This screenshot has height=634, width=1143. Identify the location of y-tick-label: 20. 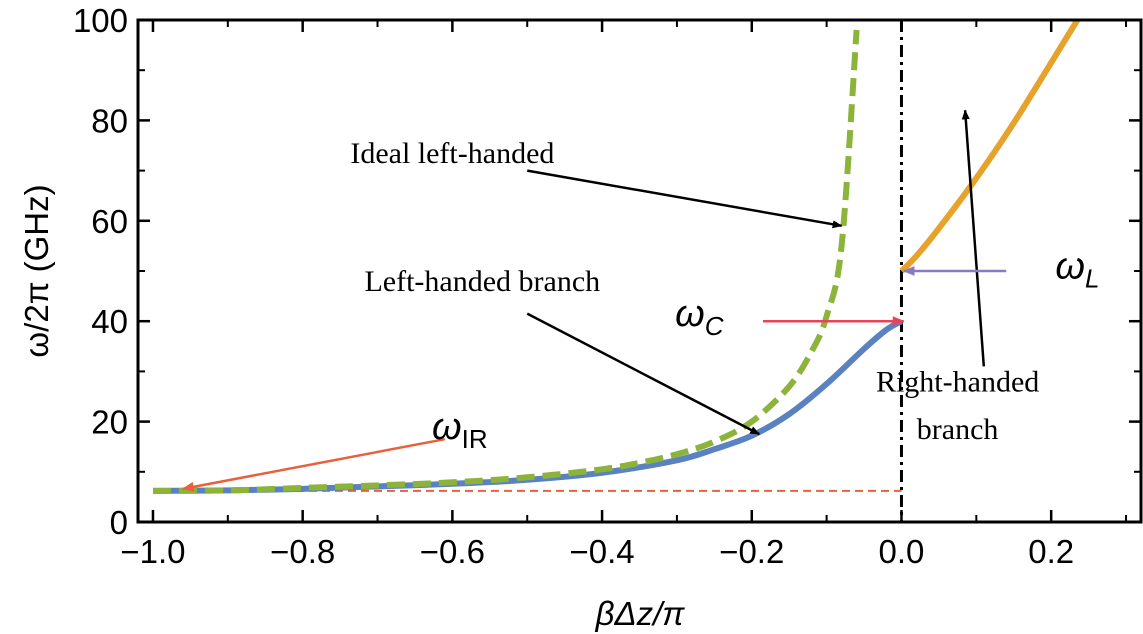
(109, 422).